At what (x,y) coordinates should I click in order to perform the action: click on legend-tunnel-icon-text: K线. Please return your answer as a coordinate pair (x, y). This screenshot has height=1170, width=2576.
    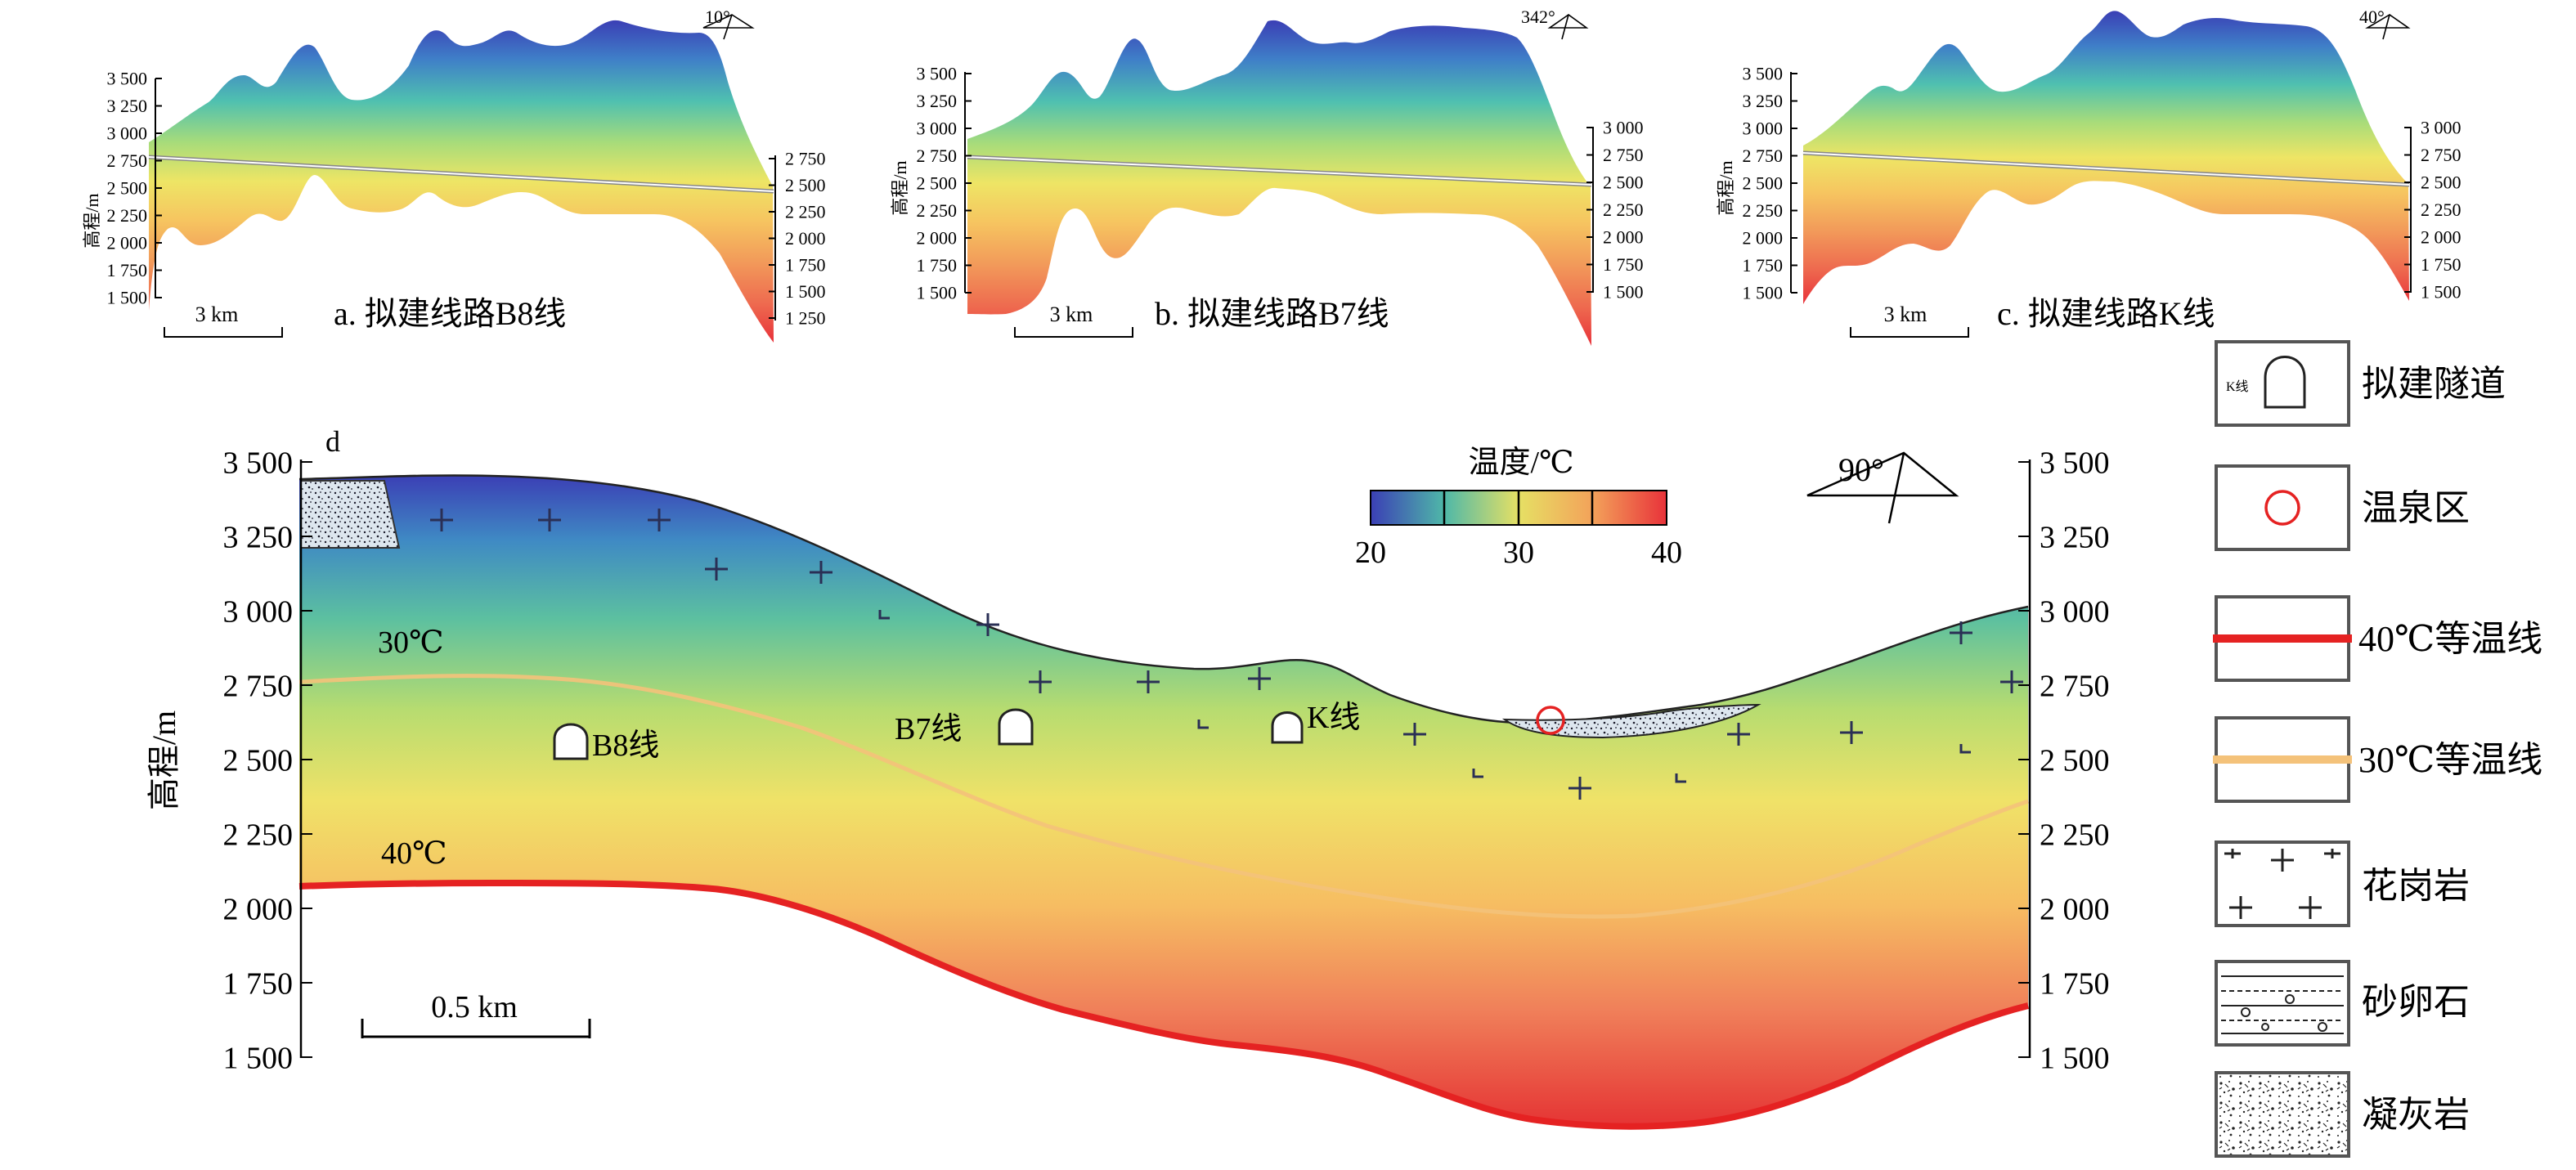
    Looking at the image, I should click on (2237, 387).